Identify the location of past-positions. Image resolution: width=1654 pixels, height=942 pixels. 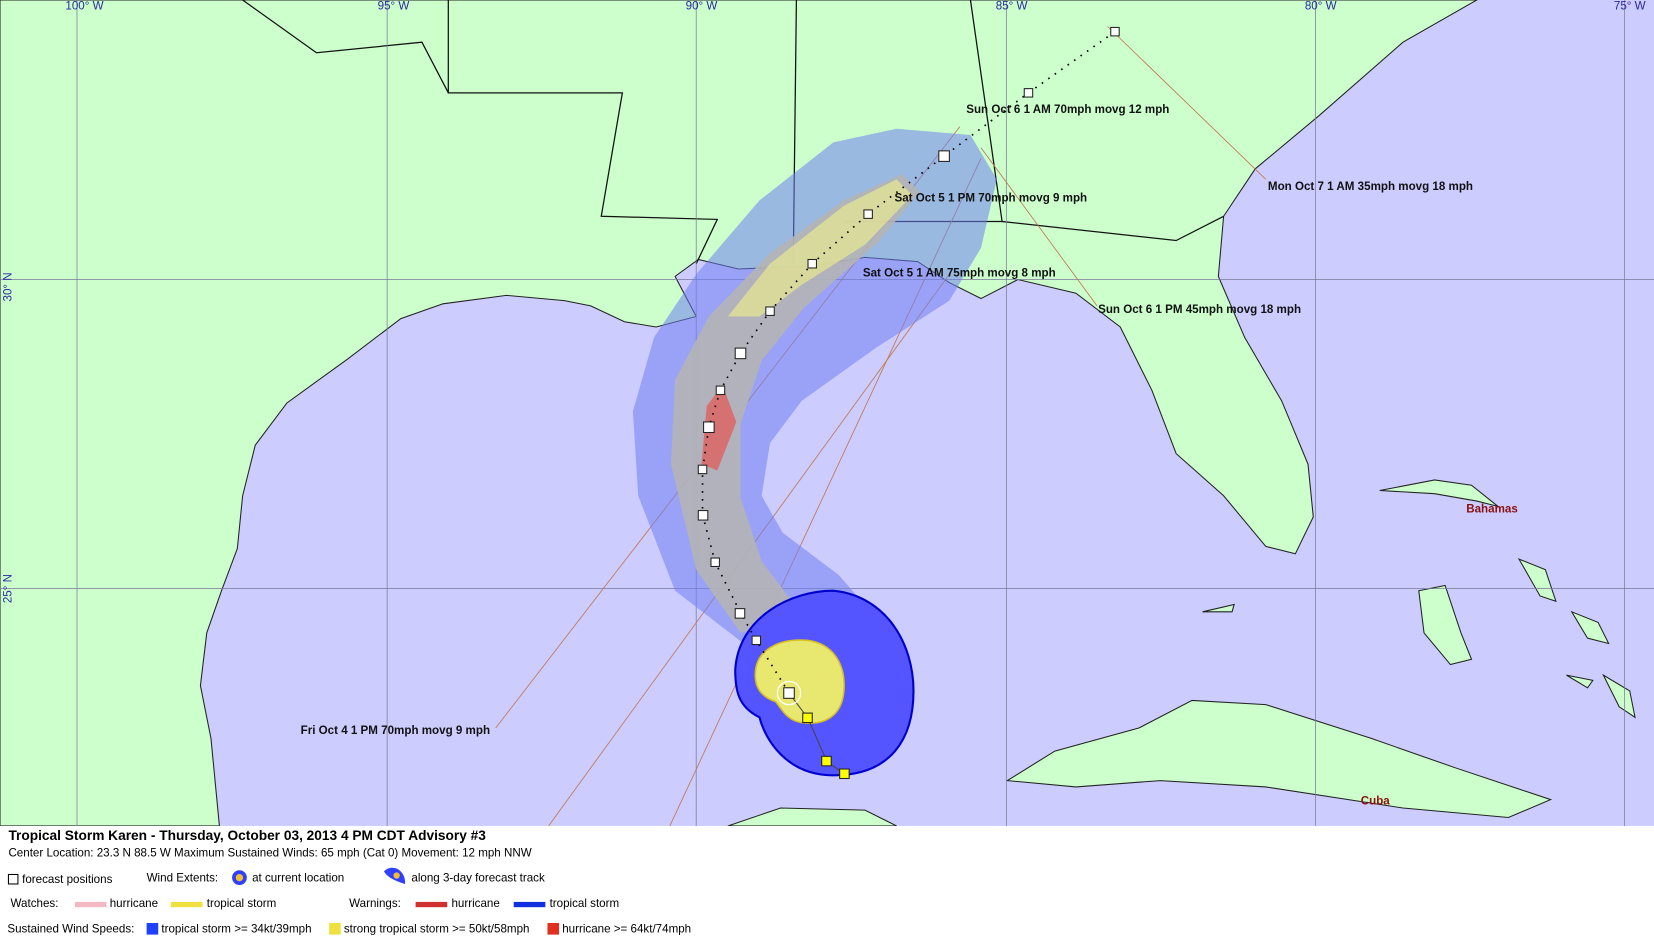
(826, 746).